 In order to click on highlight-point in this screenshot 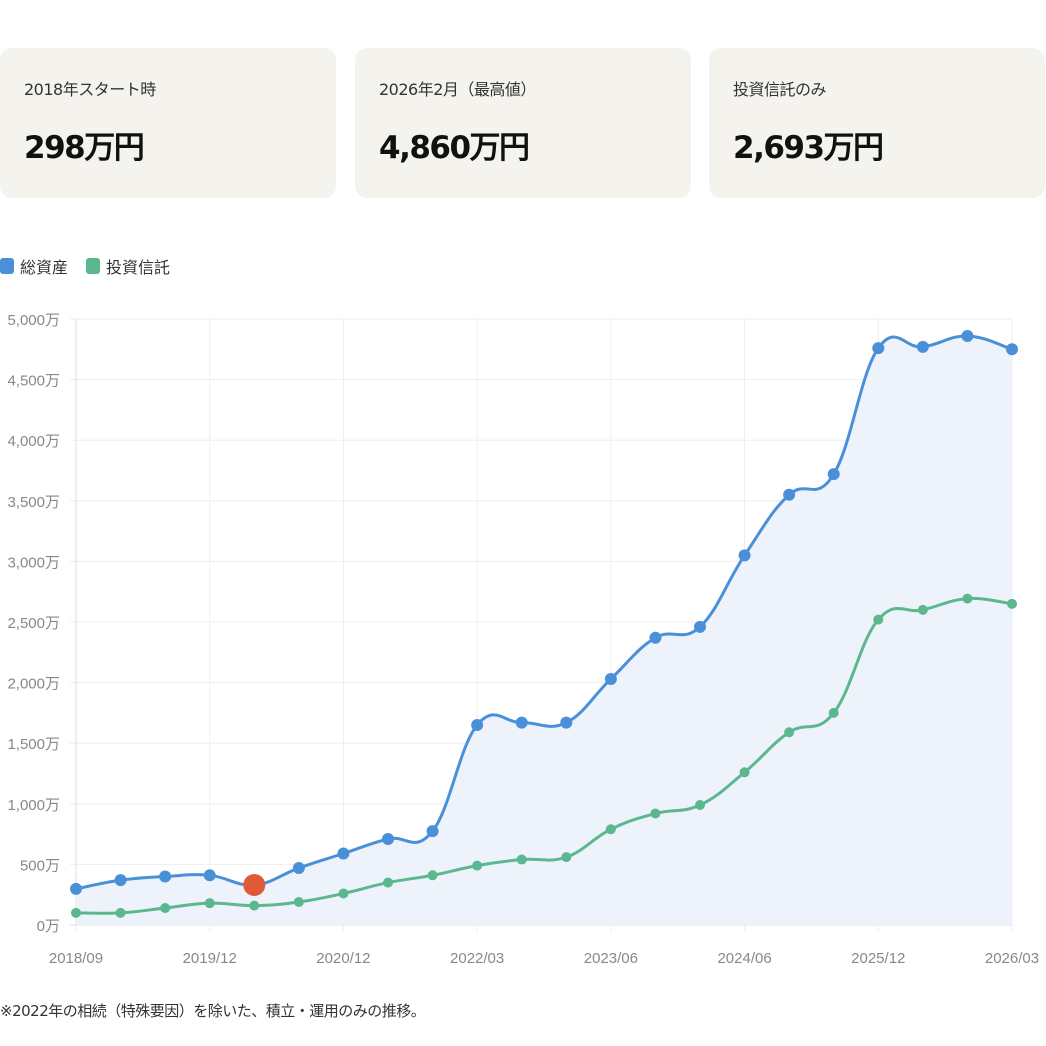, I will do `click(254, 885)`.